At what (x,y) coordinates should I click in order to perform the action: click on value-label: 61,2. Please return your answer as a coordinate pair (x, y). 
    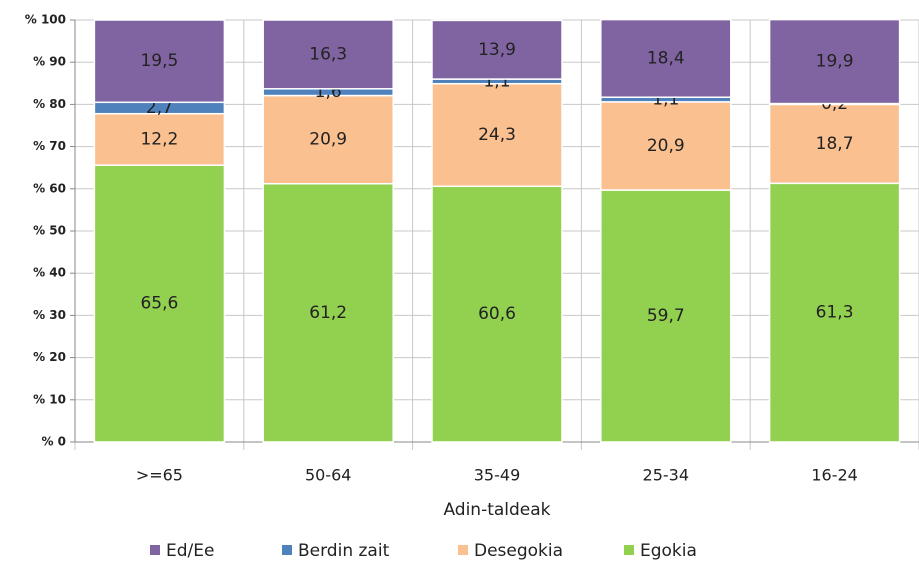
    Looking at the image, I should click on (328, 313).